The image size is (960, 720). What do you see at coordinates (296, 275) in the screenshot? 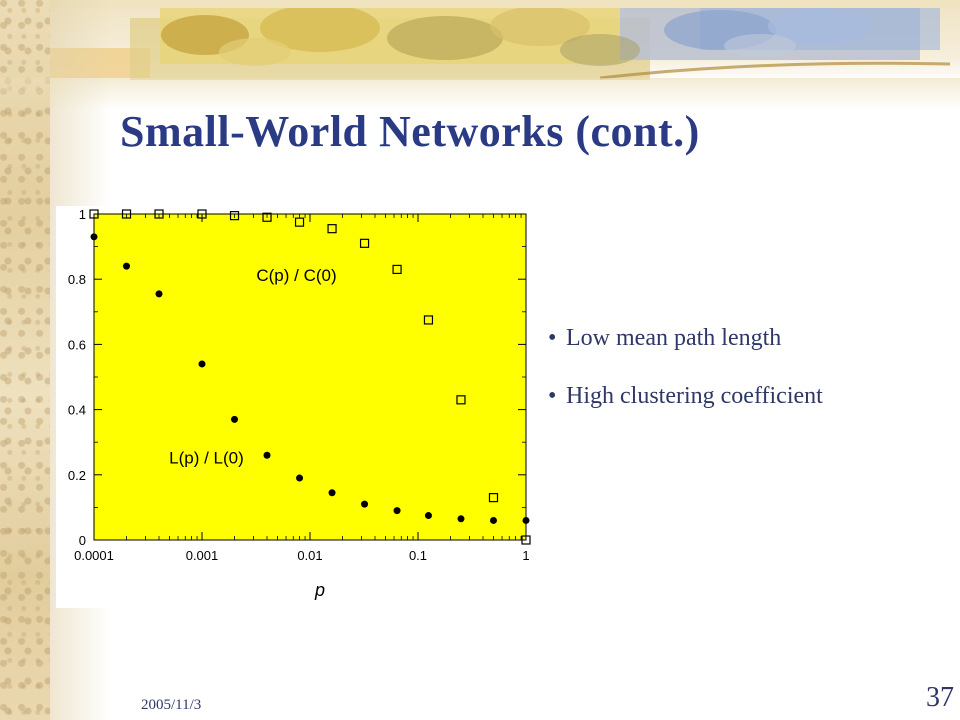
I see `series-label-clustering: C(p) / C(0)` at bounding box center [296, 275].